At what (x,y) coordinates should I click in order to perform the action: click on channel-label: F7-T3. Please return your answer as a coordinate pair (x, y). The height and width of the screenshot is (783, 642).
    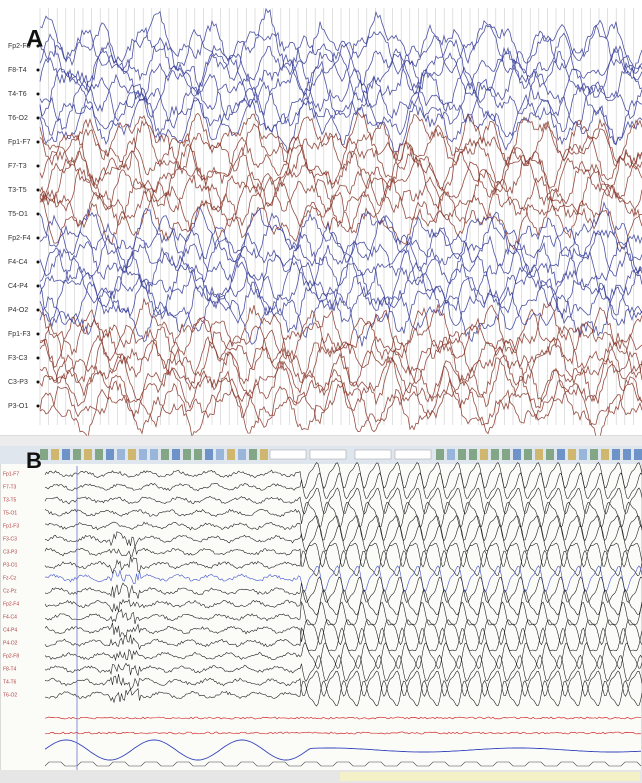
    Looking at the image, I should click on (17, 166).